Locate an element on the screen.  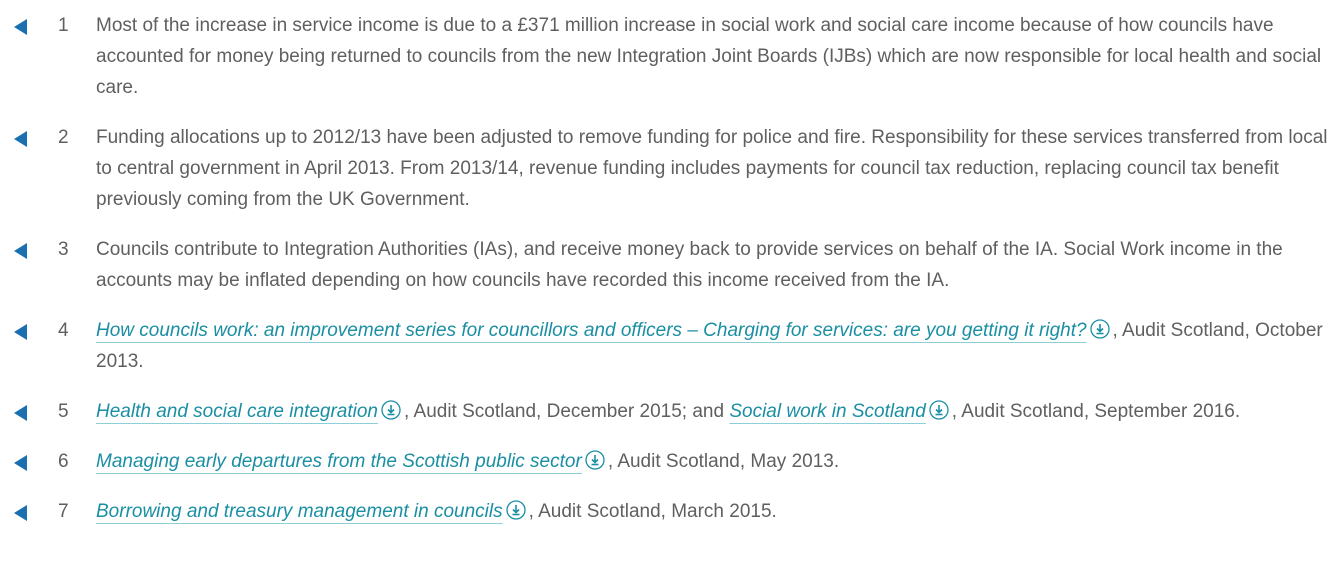
footnote-number: 5 is located at coordinates (63, 411).